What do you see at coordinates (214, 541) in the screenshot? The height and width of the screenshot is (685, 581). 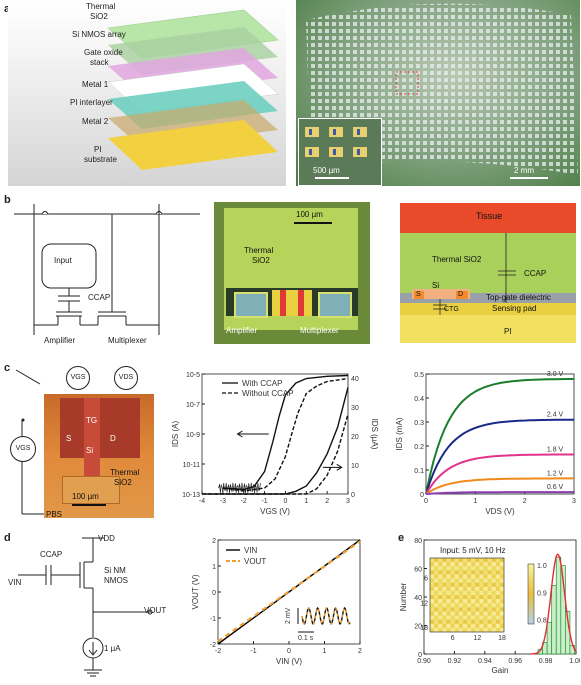 I see `io-ytick-label: 2` at bounding box center [214, 541].